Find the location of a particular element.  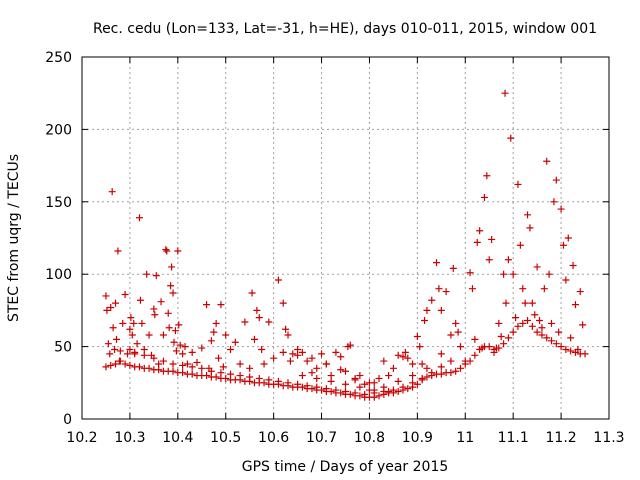

y-tick-label: 100 is located at coordinates (58, 275).